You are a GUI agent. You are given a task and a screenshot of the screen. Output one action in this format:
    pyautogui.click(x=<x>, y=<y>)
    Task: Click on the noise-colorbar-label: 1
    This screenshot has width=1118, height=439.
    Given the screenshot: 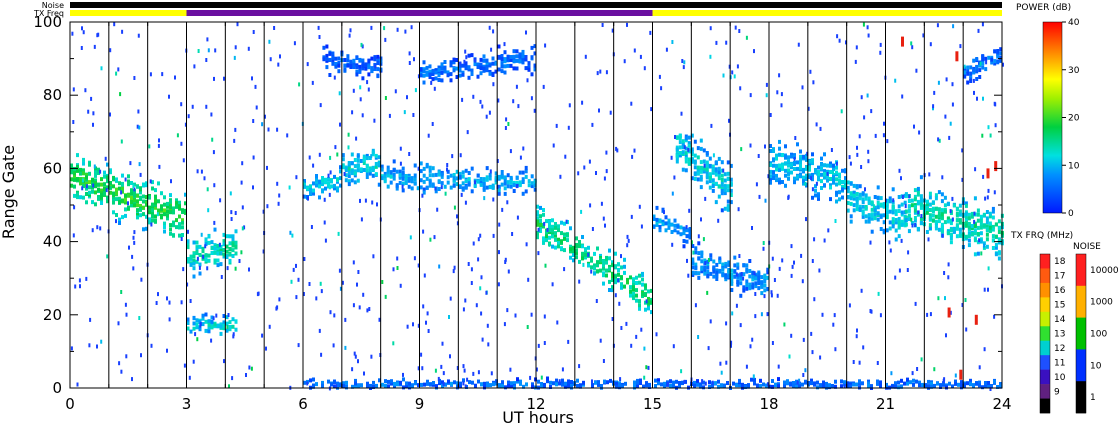 What is the action you would take?
    pyautogui.click(x=1093, y=398)
    